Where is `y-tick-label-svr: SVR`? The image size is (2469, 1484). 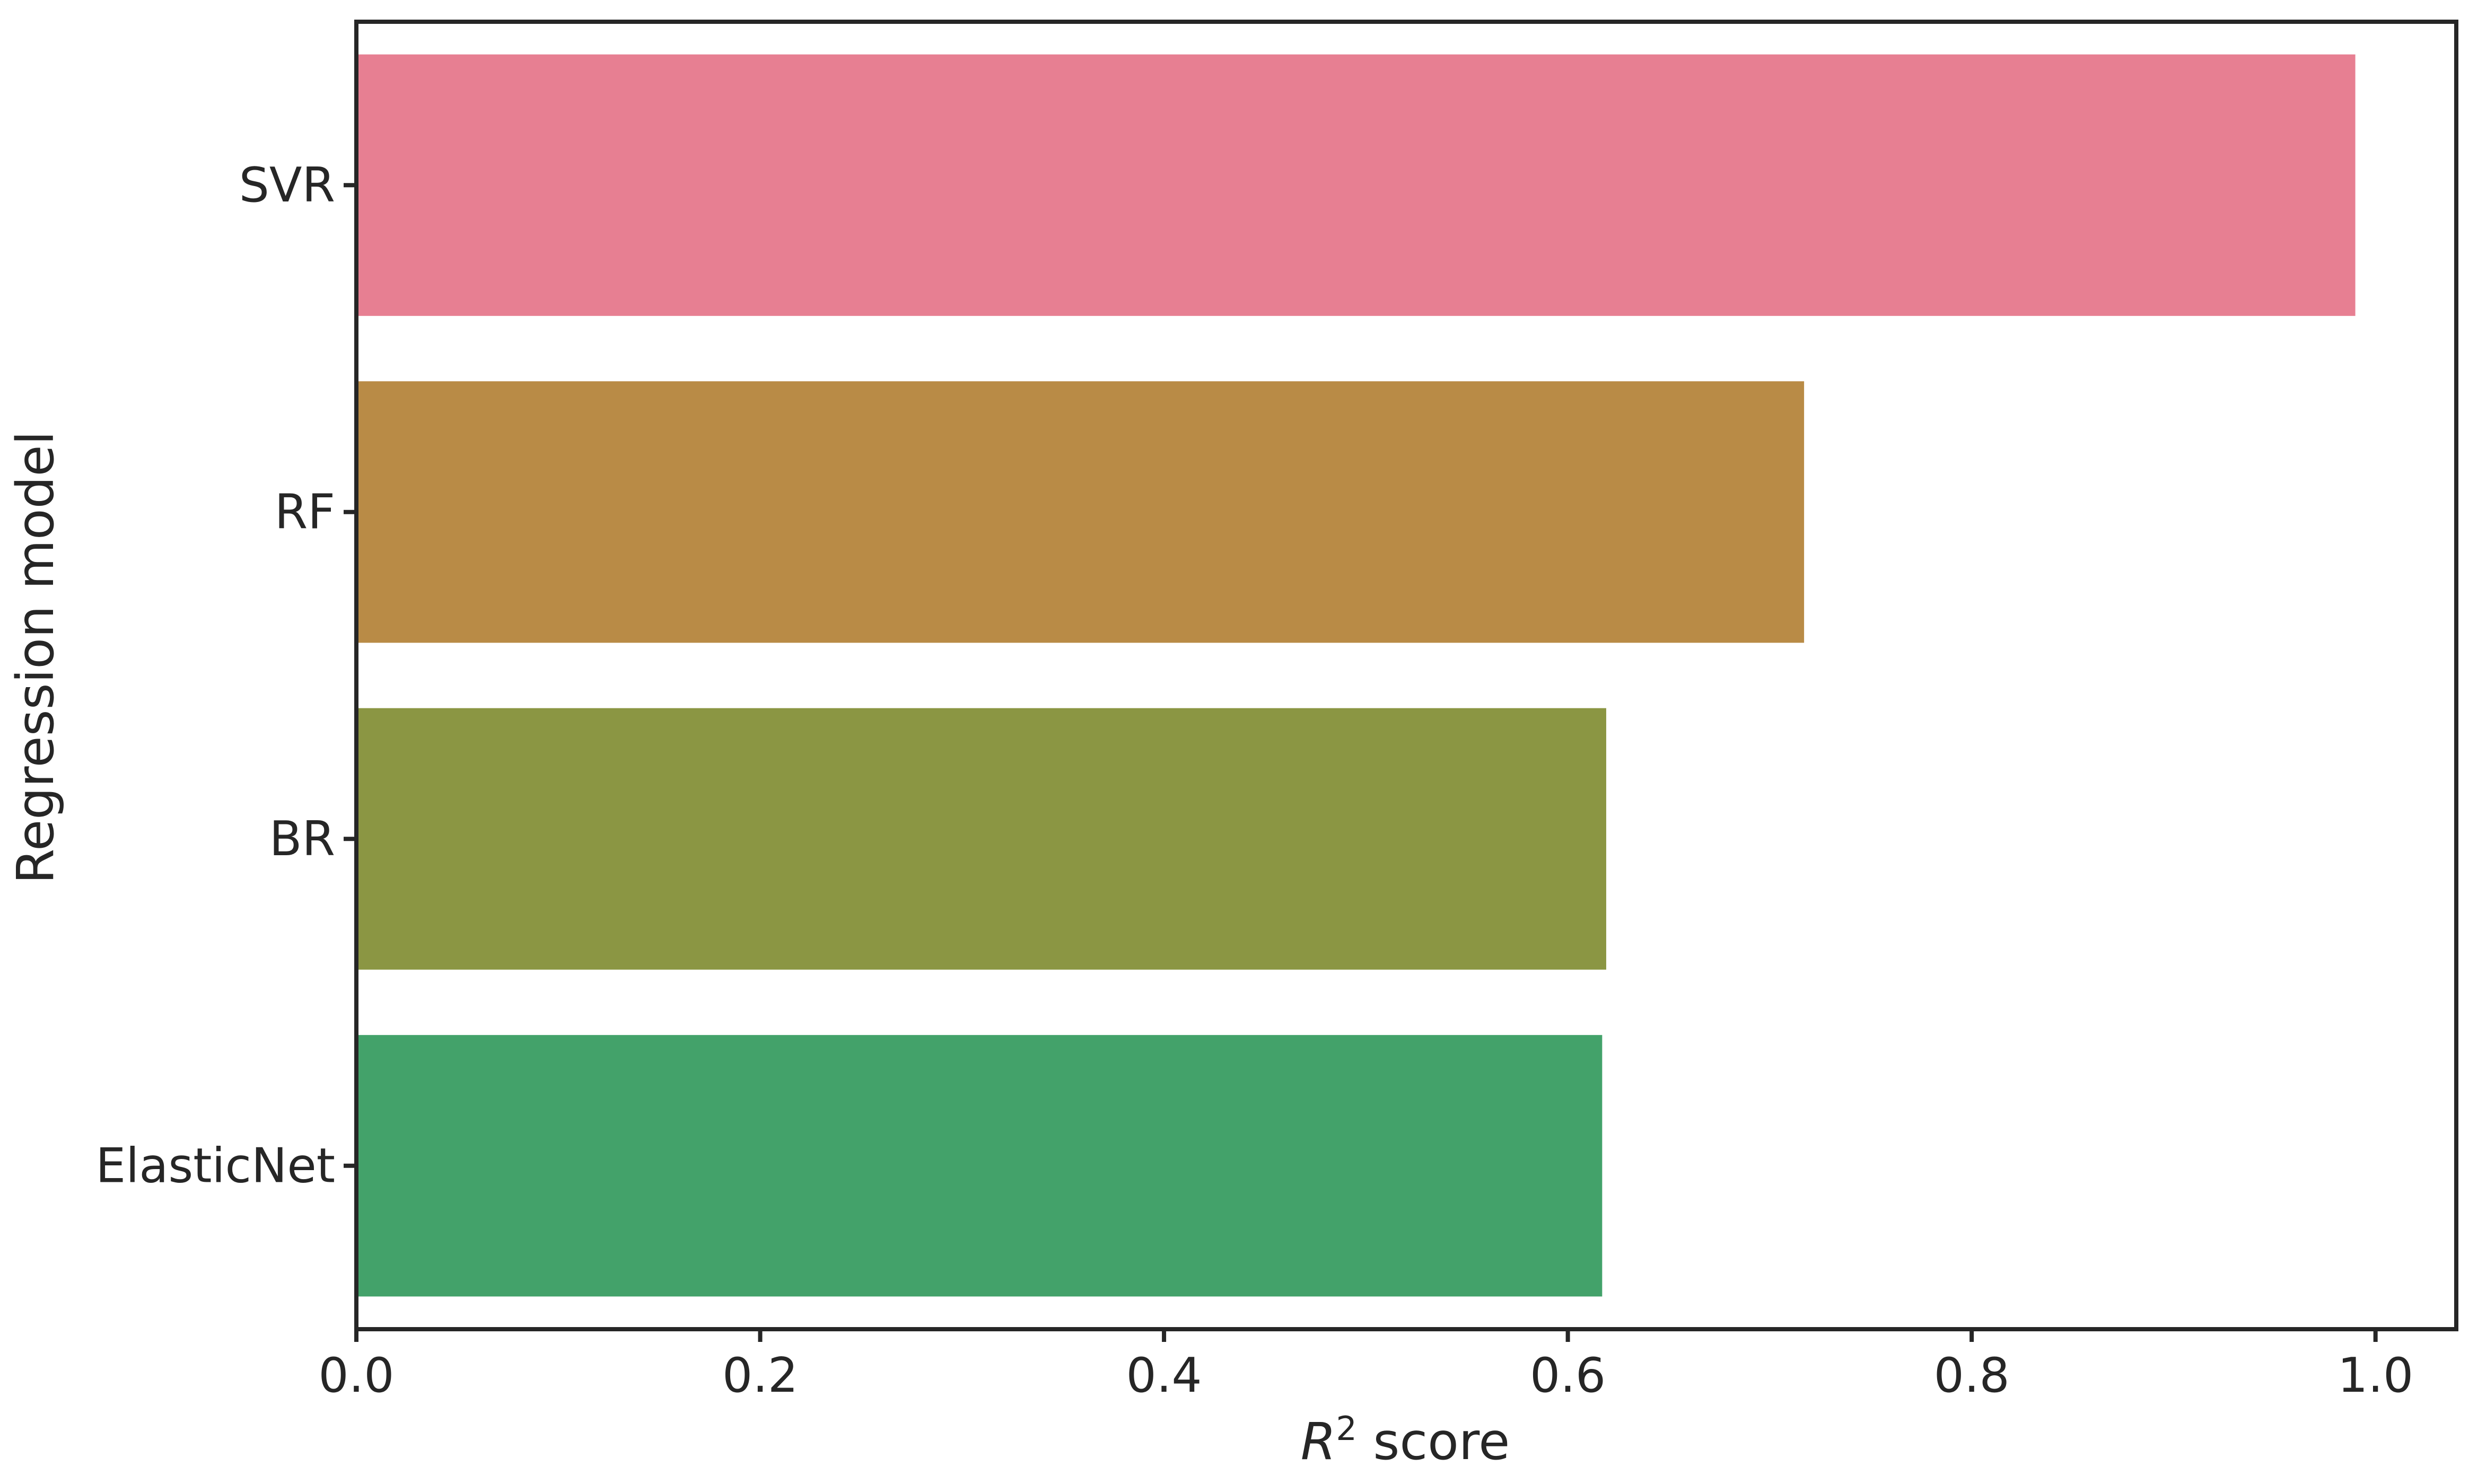
y-tick-label-svr: SVR is located at coordinates (287, 185).